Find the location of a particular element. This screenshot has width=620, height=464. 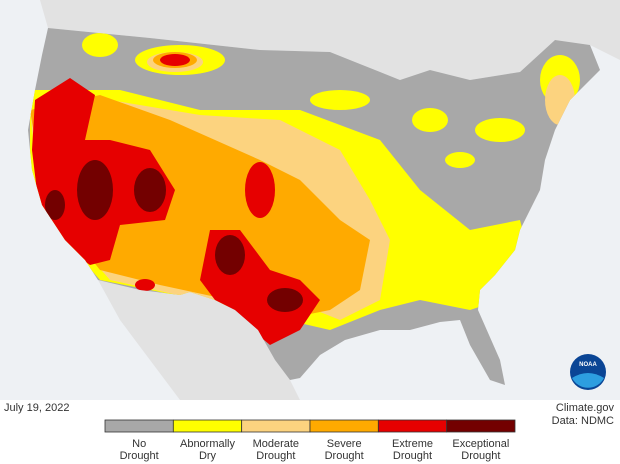

exceptional-drought-areas is located at coordinates (174, 243).